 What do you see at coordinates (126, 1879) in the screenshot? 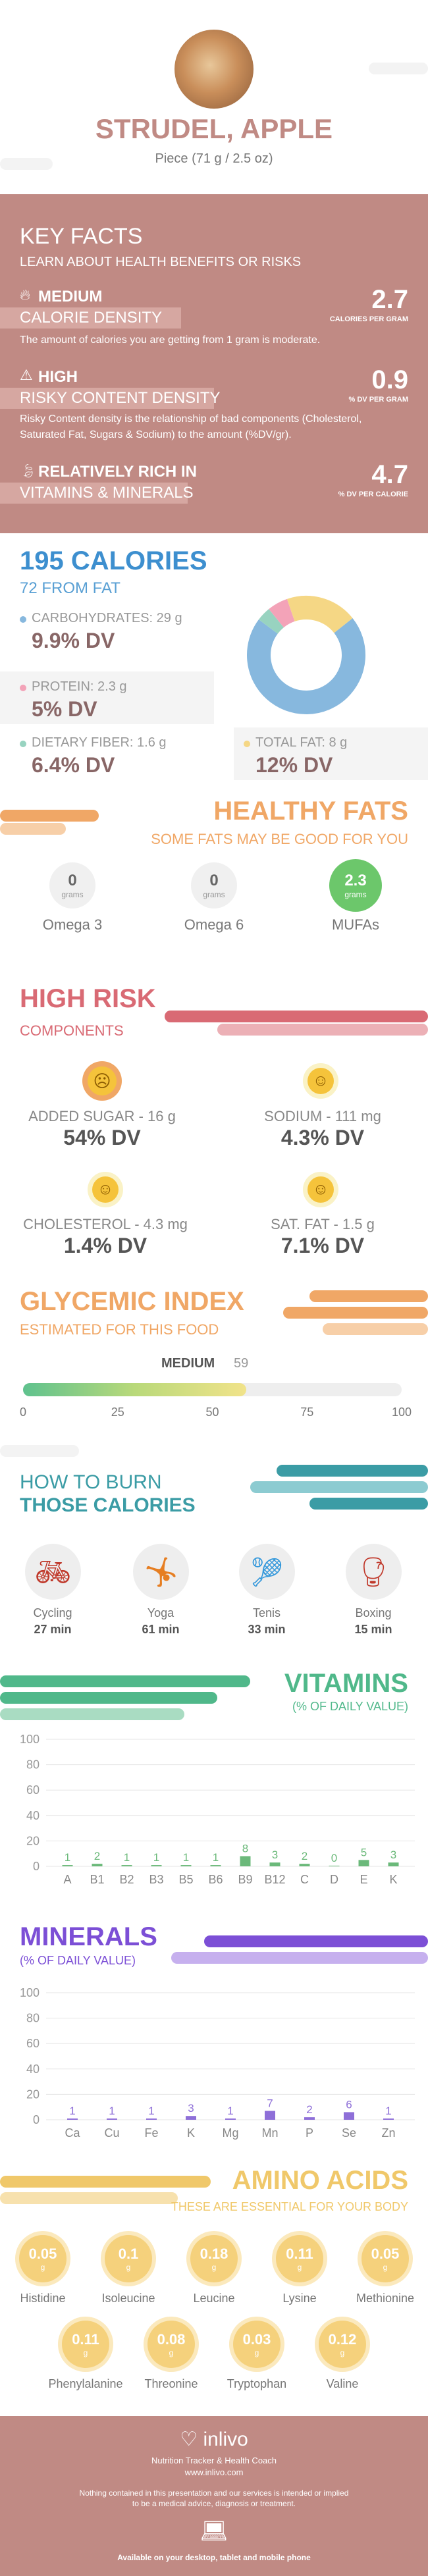
I see `vitamin-bar-label: B2` at bounding box center [126, 1879].